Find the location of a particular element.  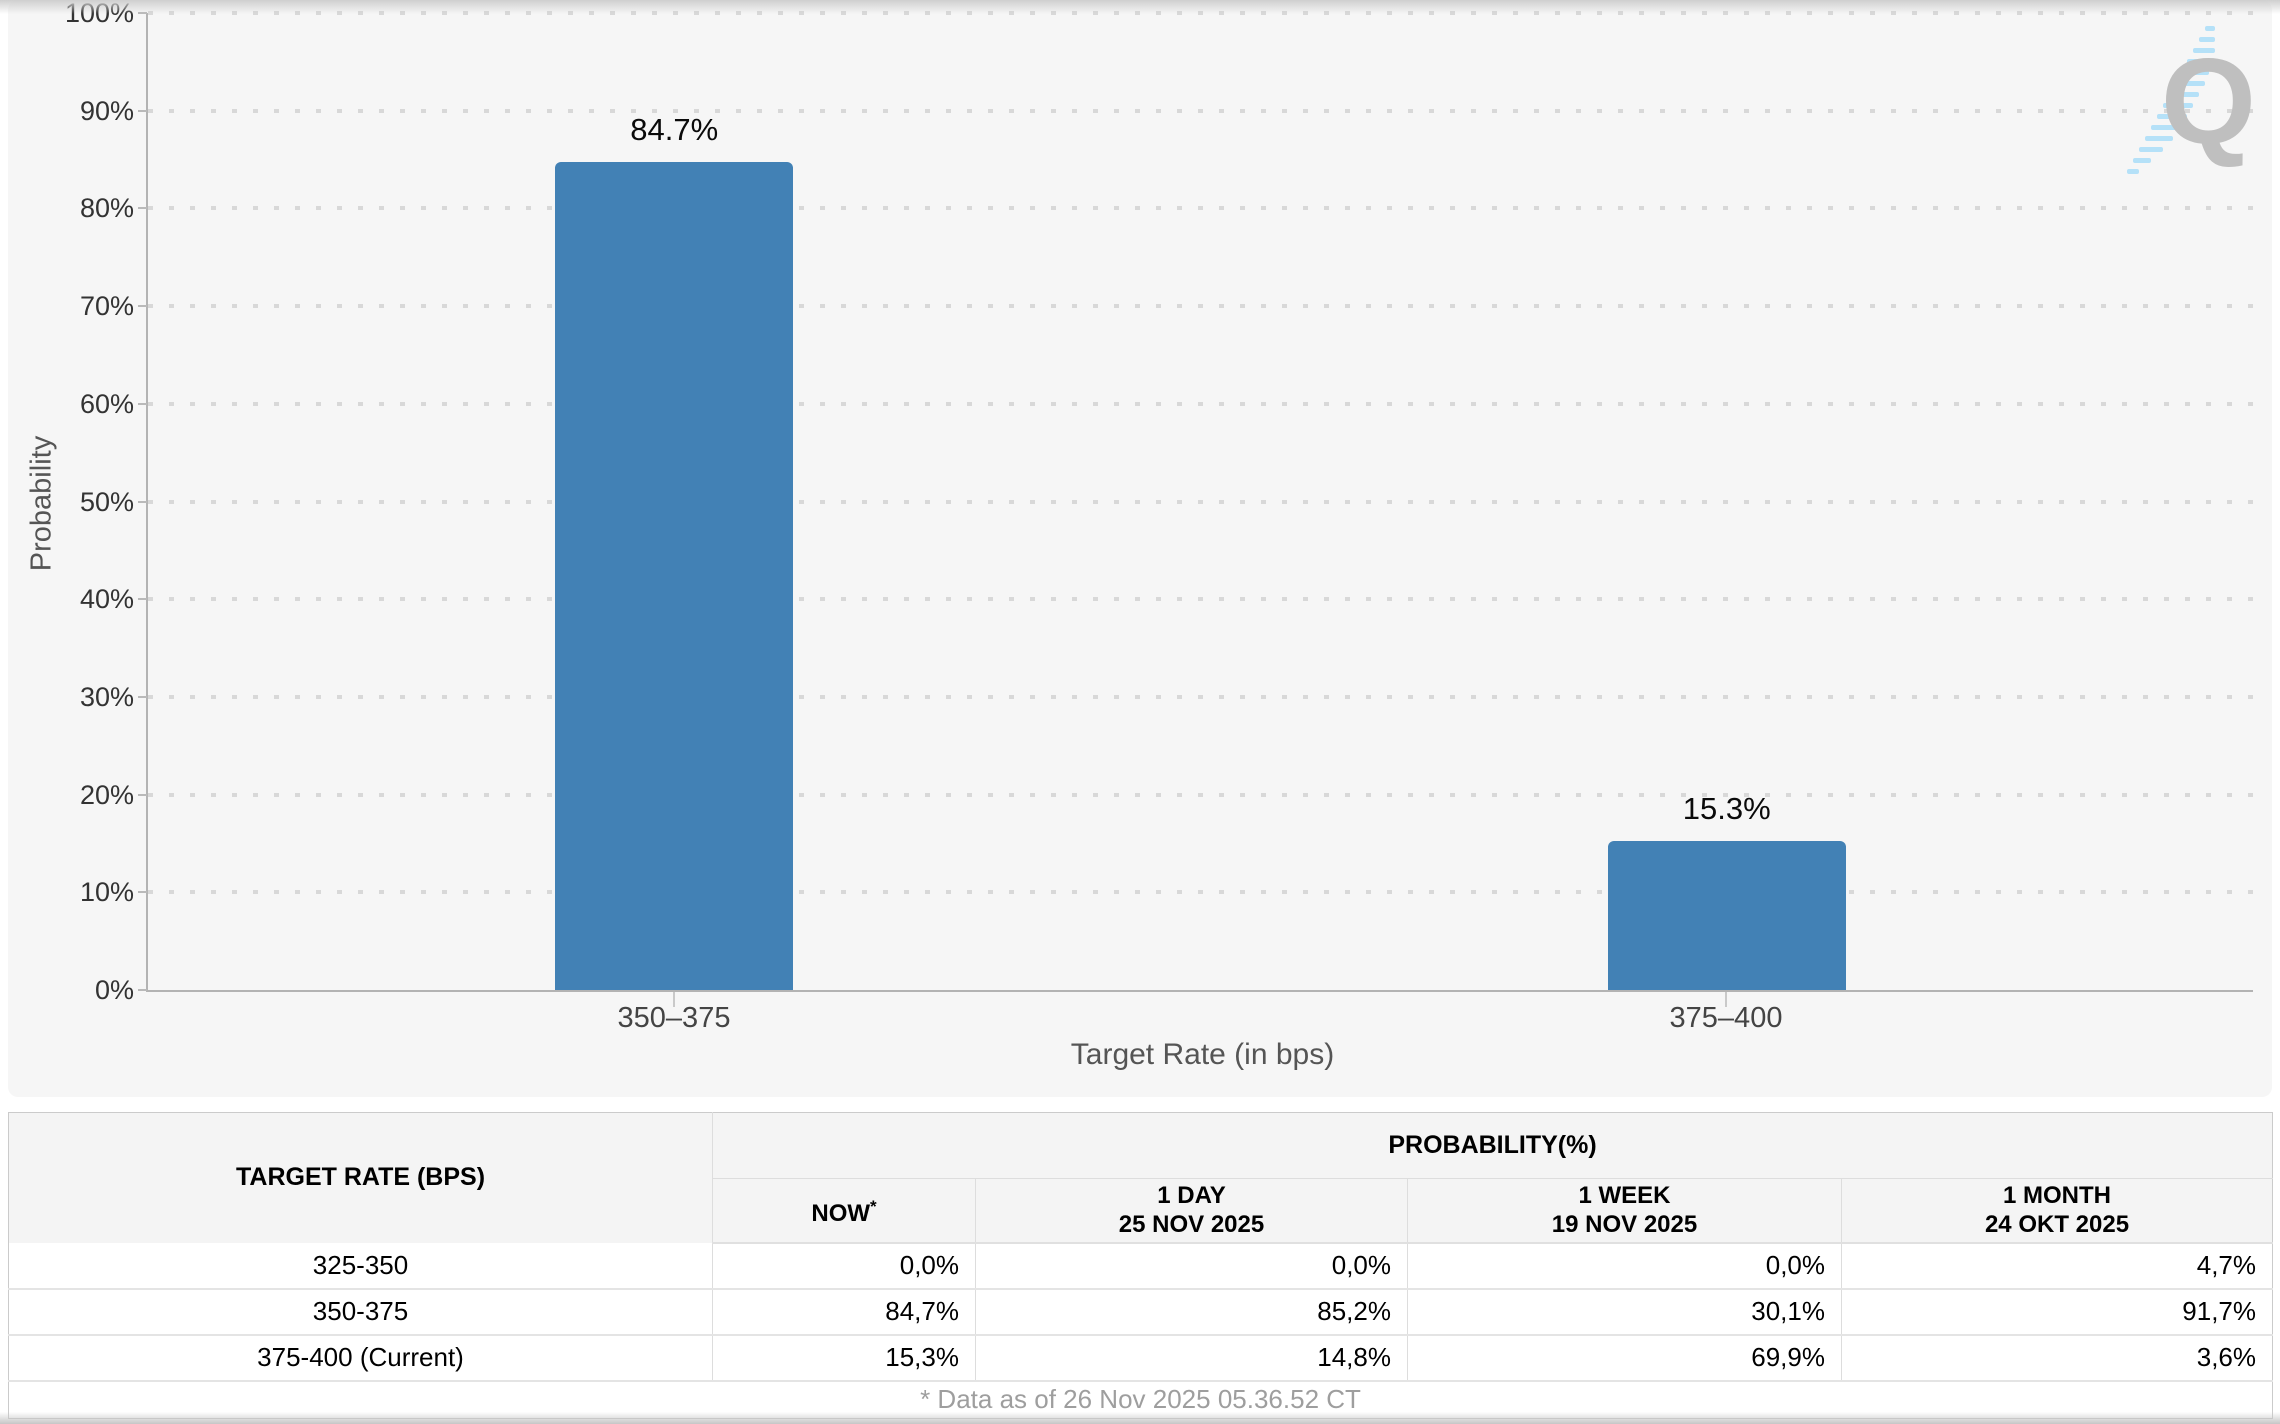

y-tick-label: 0% is located at coordinates (114, 990).